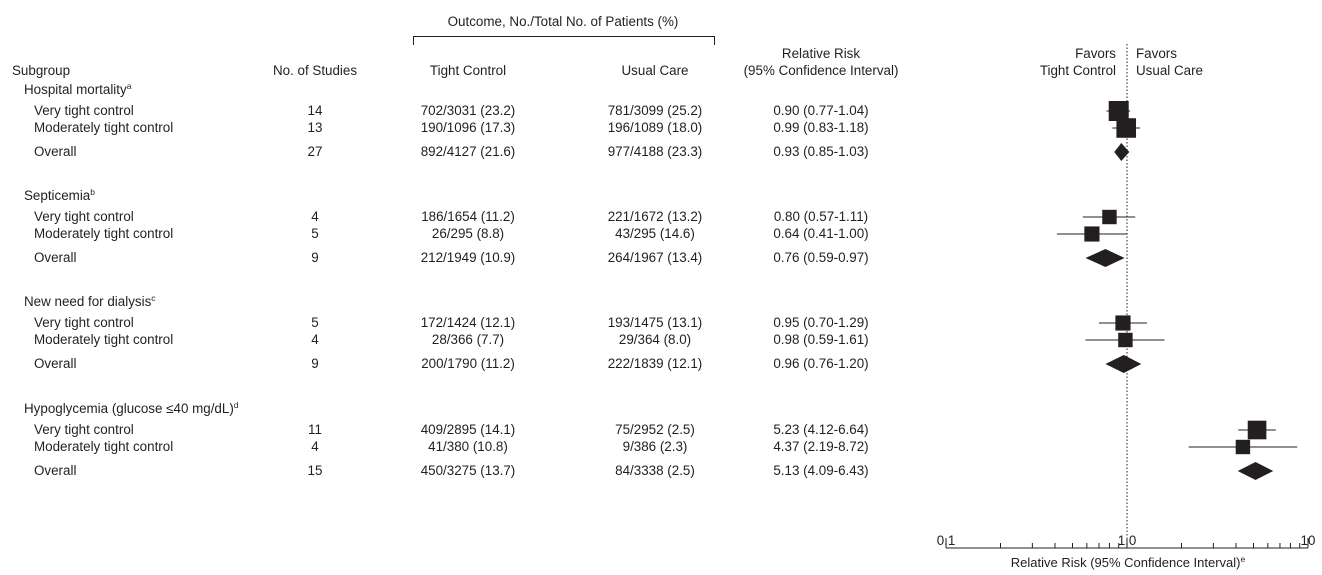 The image size is (1322, 575). What do you see at coordinates (315, 429) in the screenshot?
I see `studies-count: 11` at bounding box center [315, 429].